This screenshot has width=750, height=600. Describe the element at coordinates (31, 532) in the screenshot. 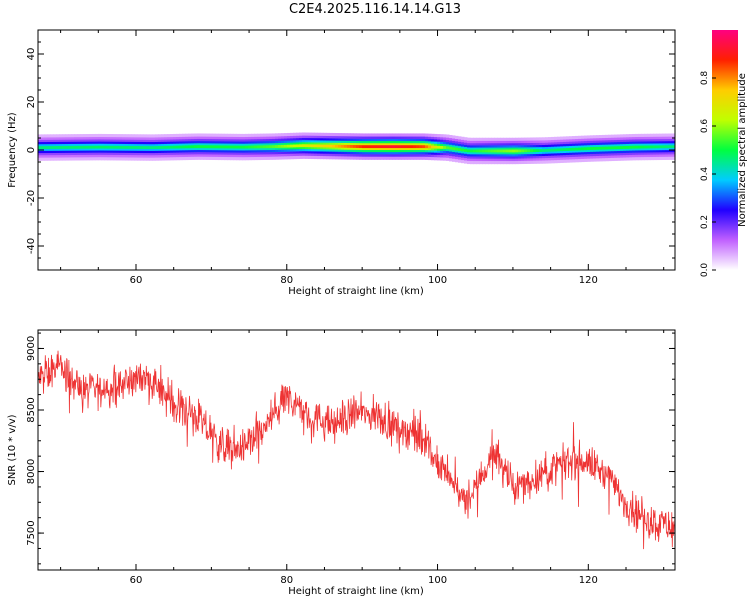

I see `snr-ytick-label: 7500` at that location.